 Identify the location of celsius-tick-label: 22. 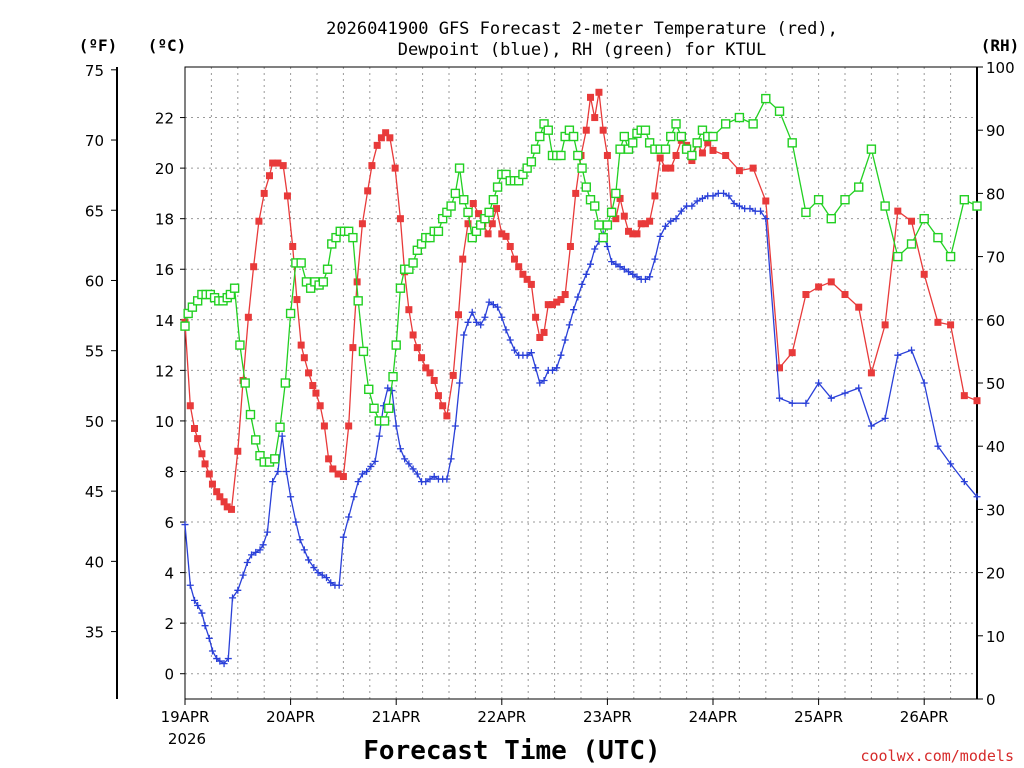
(164, 119).